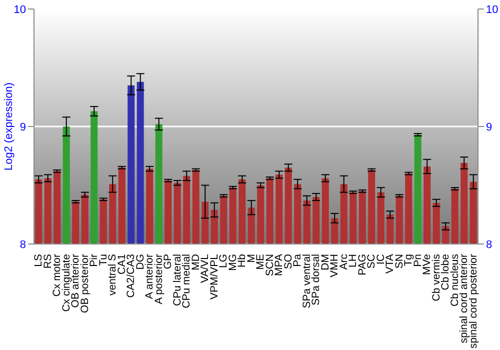 Image resolution: width=500 pixels, height=350 pixels. What do you see at coordinates (9, 126) in the screenshot?
I see `y-axis-title: Log2 (expression)` at bounding box center [9, 126].